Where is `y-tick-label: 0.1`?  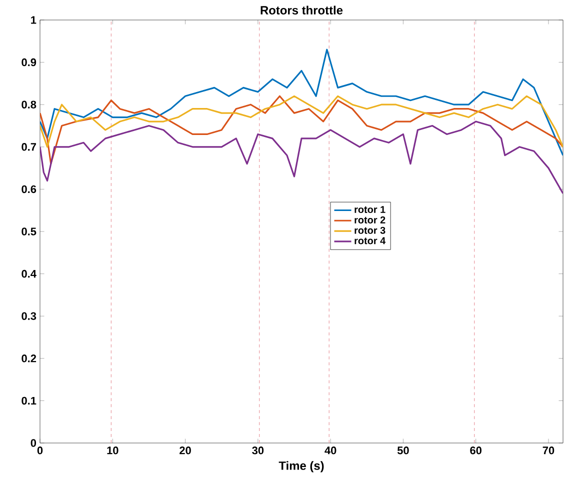
y-tick-label: 0.1 is located at coordinates (29, 400).